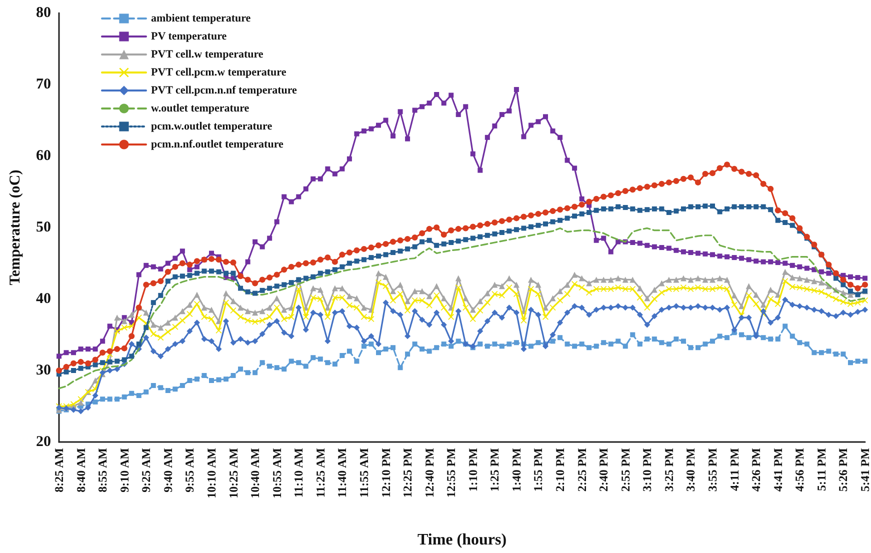 The image size is (871, 553). I want to click on x-tick-label: 4:41 PM, so click(777, 470).